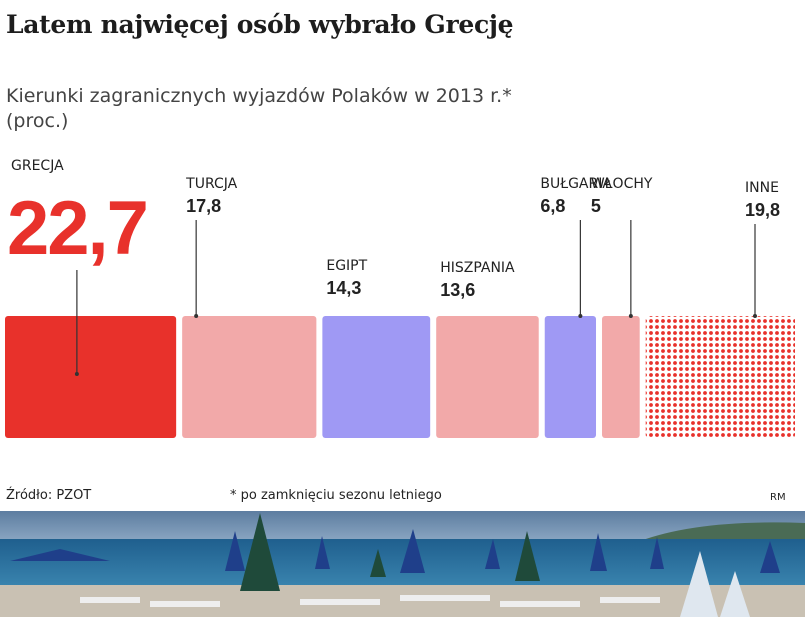 This screenshot has width=805, height=621. What do you see at coordinates (552, 206) in the screenshot?
I see `value-label: 6,8` at bounding box center [552, 206].